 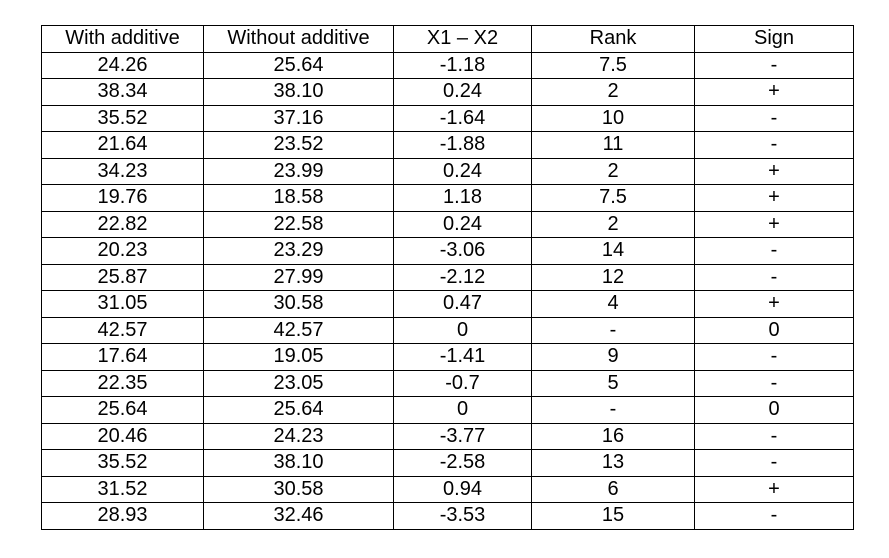 What do you see at coordinates (122, 92) in the screenshot?
I see `cell-with-additive: 38.34` at bounding box center [122, 92].